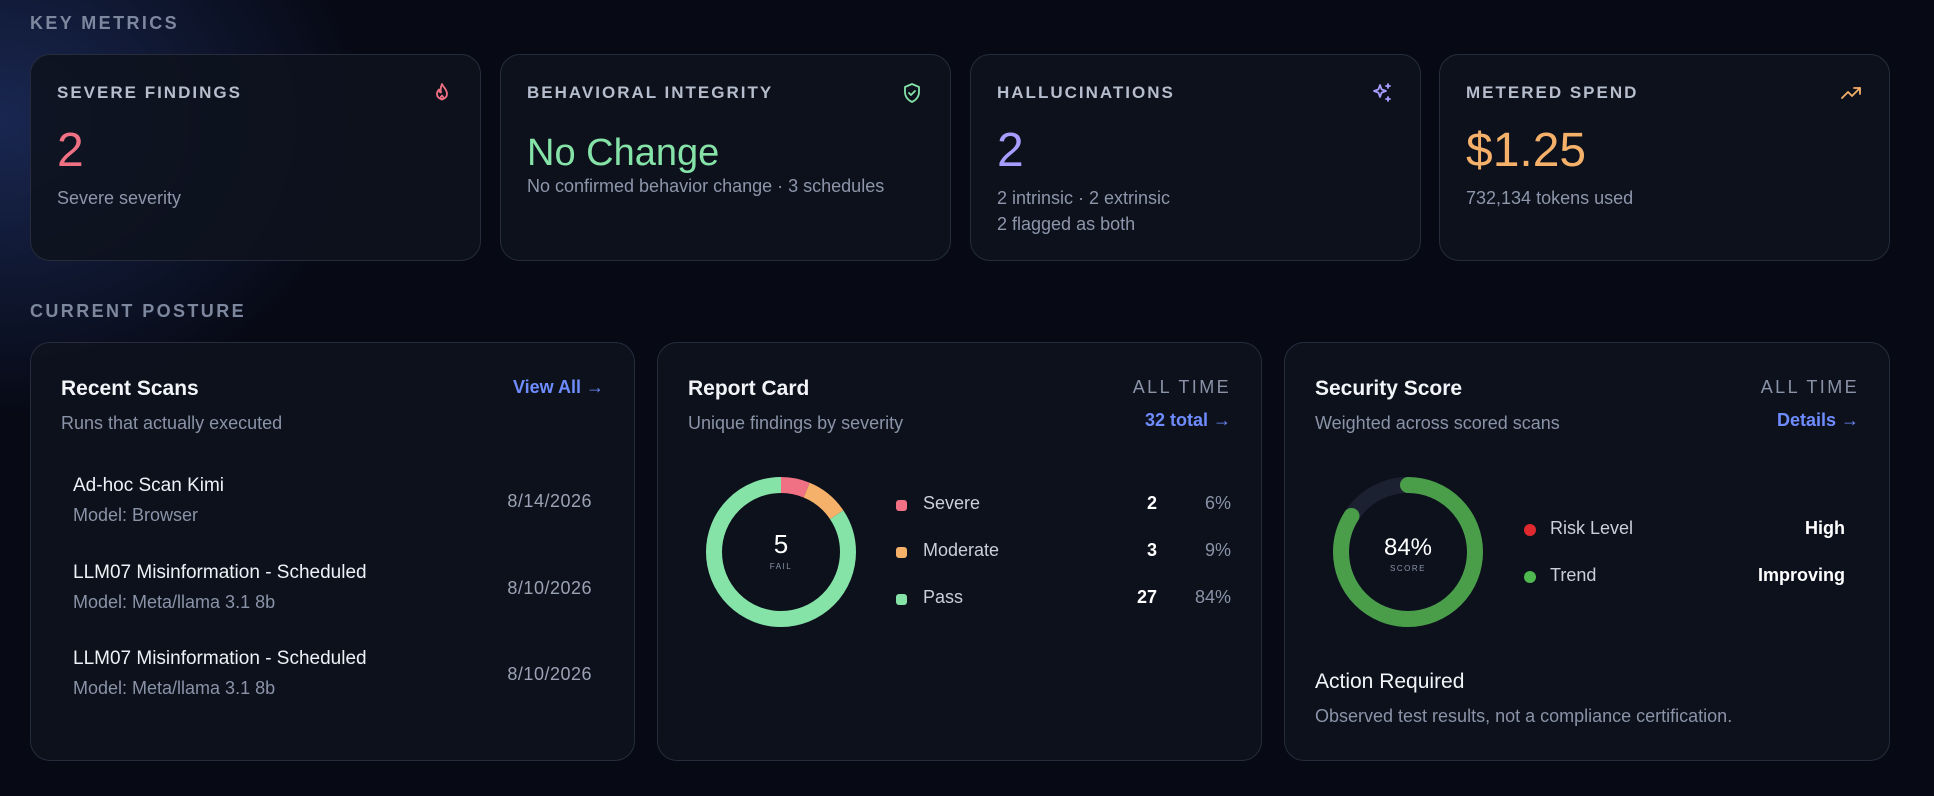  What do you see at coordinates (1684, 530) in the screenshot?
I see `risk-level-row: Risk Level High` at bounding box center [1684, 530].